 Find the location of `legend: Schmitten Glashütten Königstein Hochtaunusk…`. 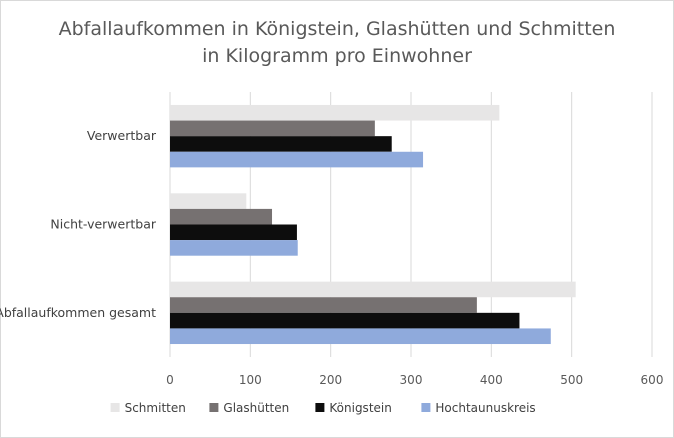

legend: Schmitten Glashütten Königstein Hochtaunusk… is located at coordinates (323, 408).